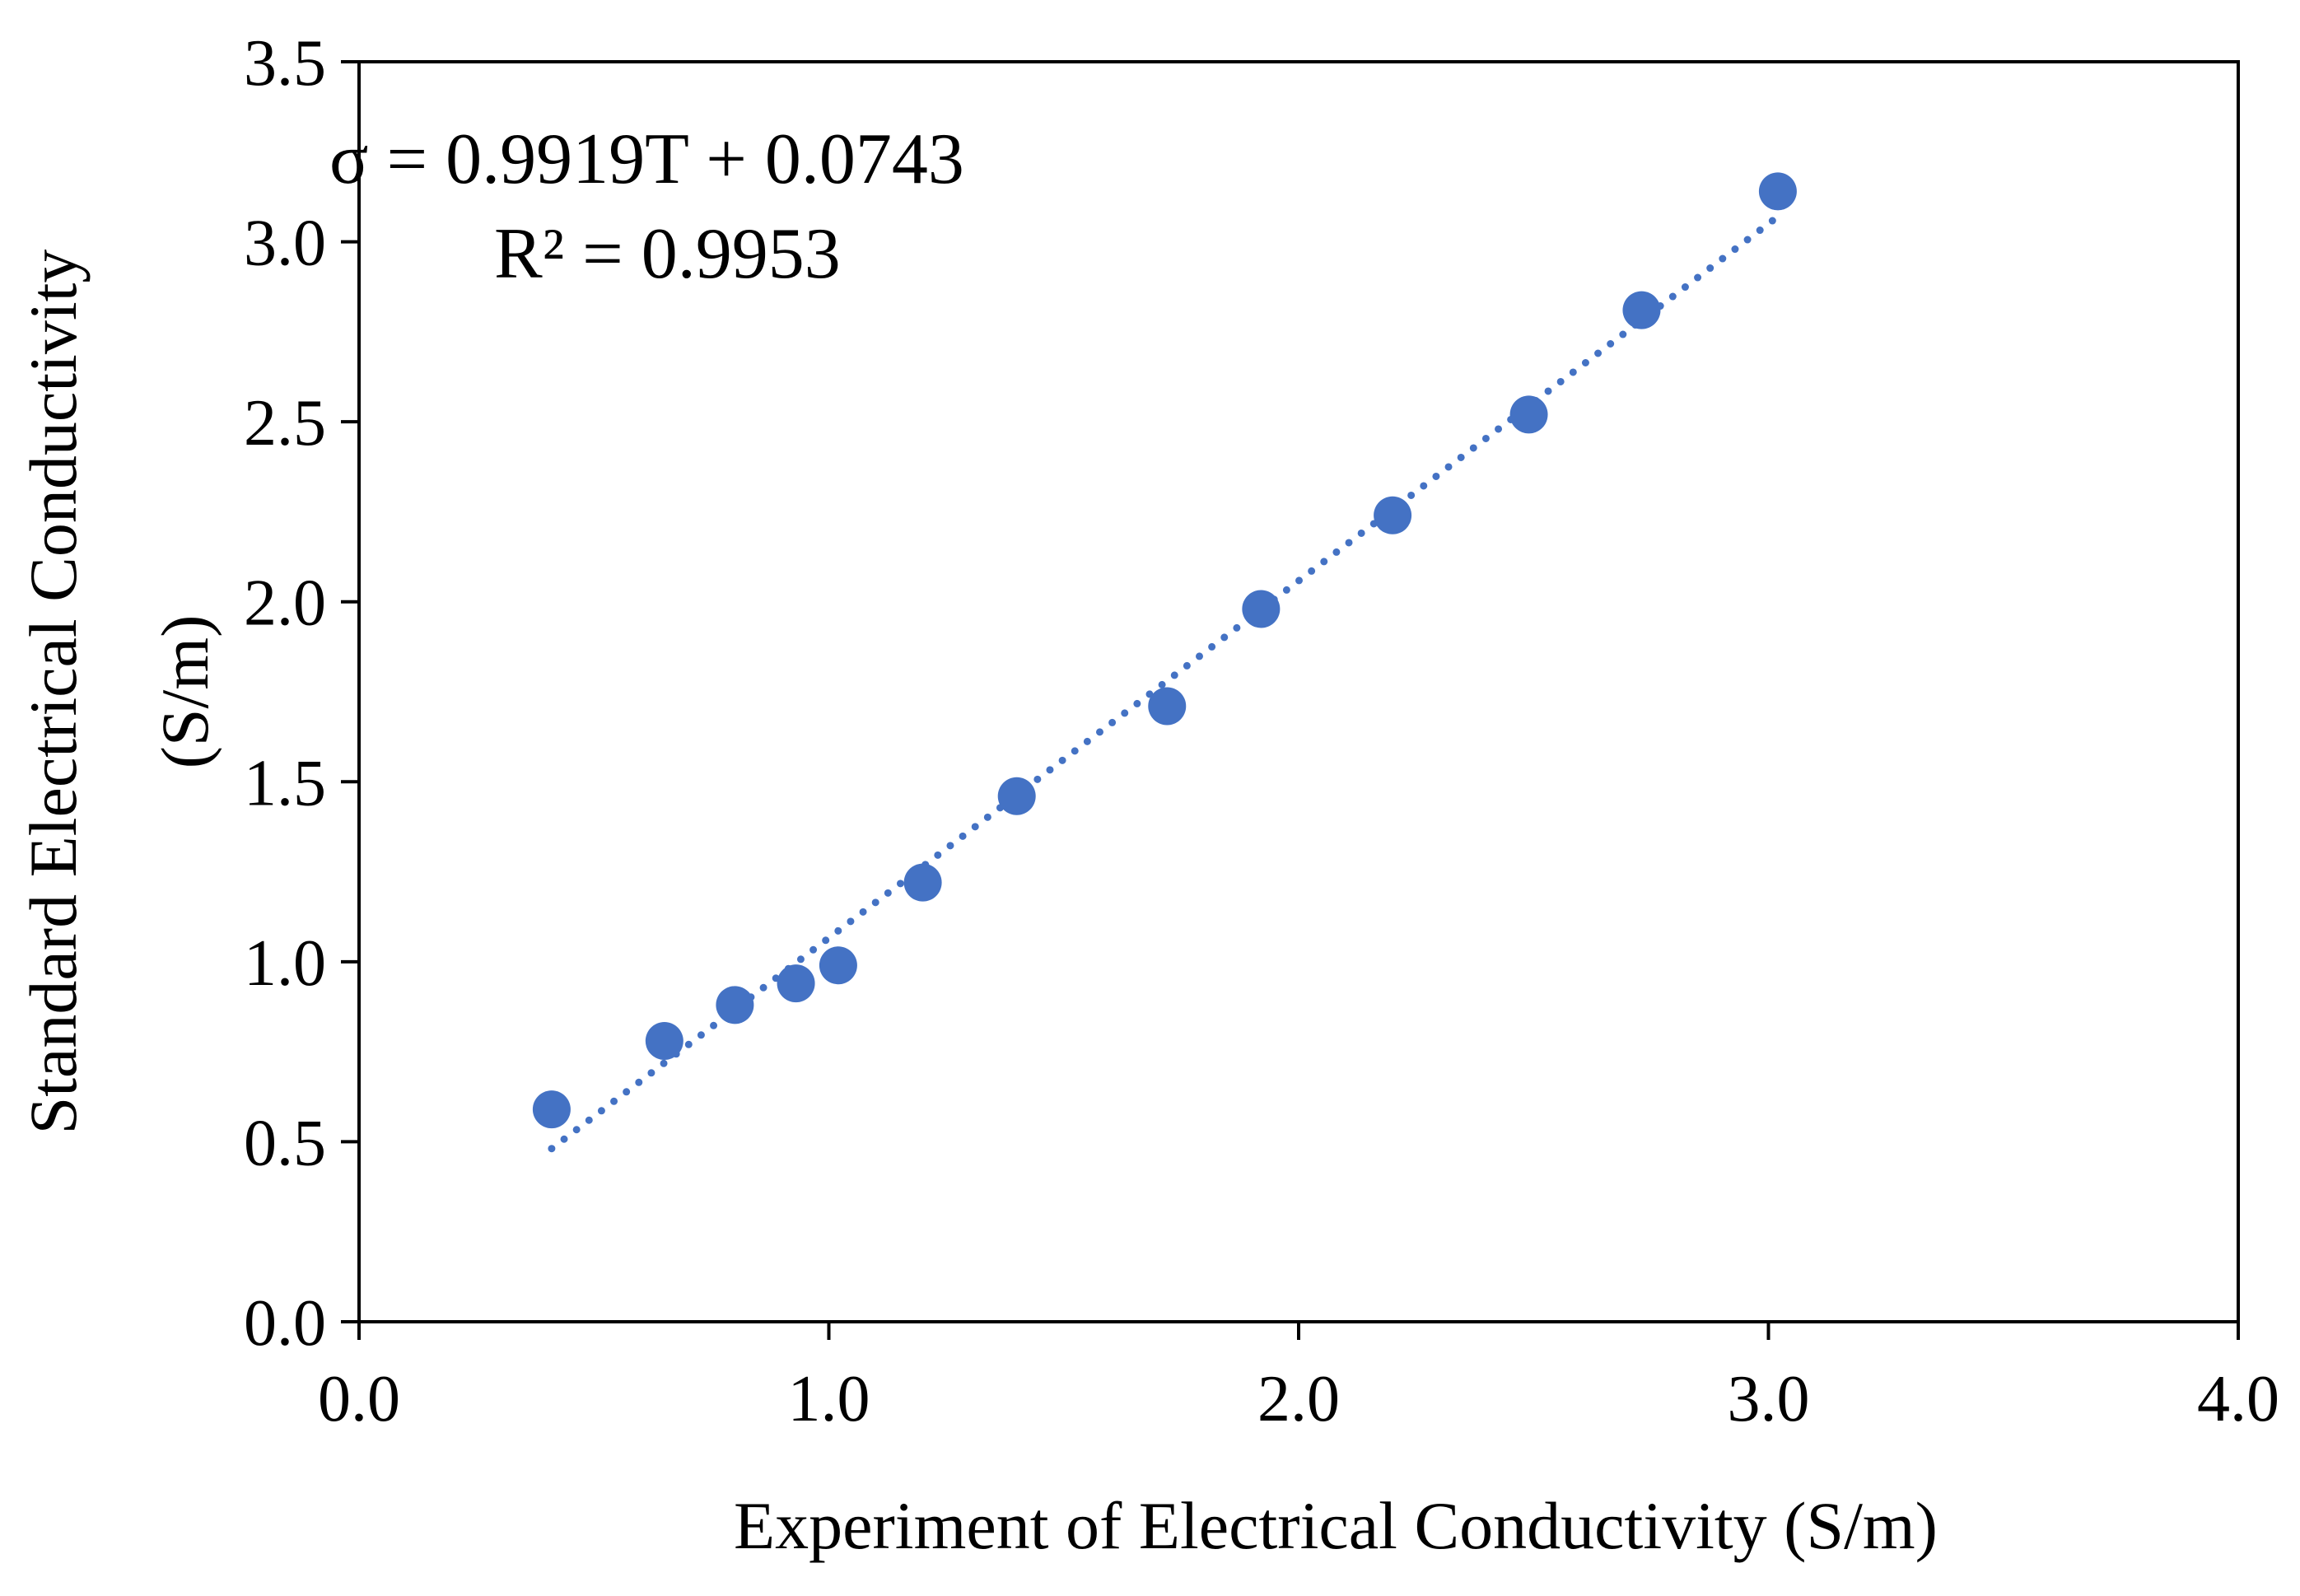  What do you see at coordinates (285, 423) in the screenshot?
I see `y-tick-label: 2.5` at bounding box center [285, 423].